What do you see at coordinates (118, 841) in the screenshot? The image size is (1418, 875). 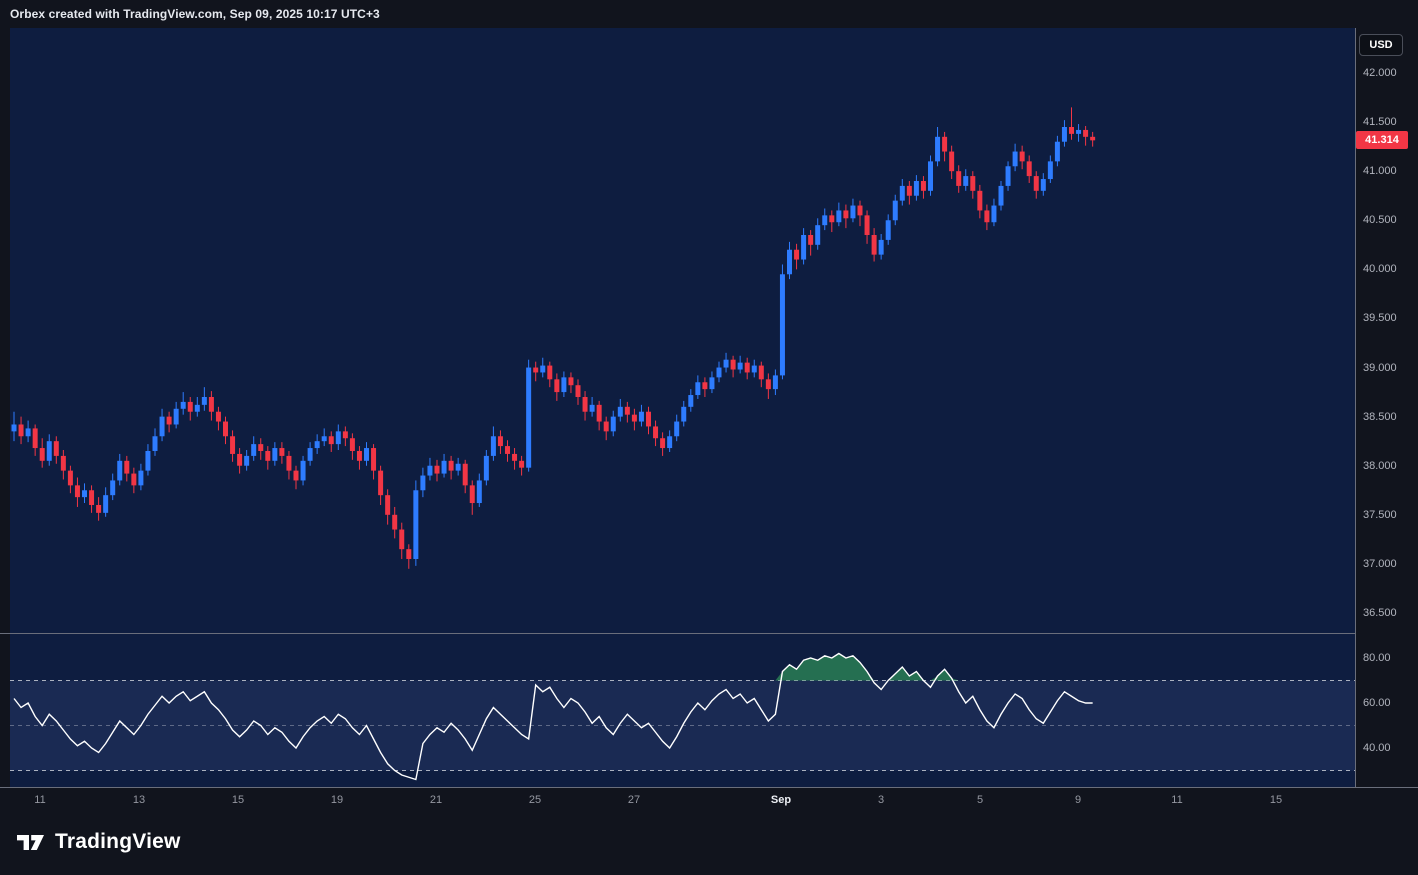 I see `tradingview-brand-text: TradingView` at bounding box center [118, 841].